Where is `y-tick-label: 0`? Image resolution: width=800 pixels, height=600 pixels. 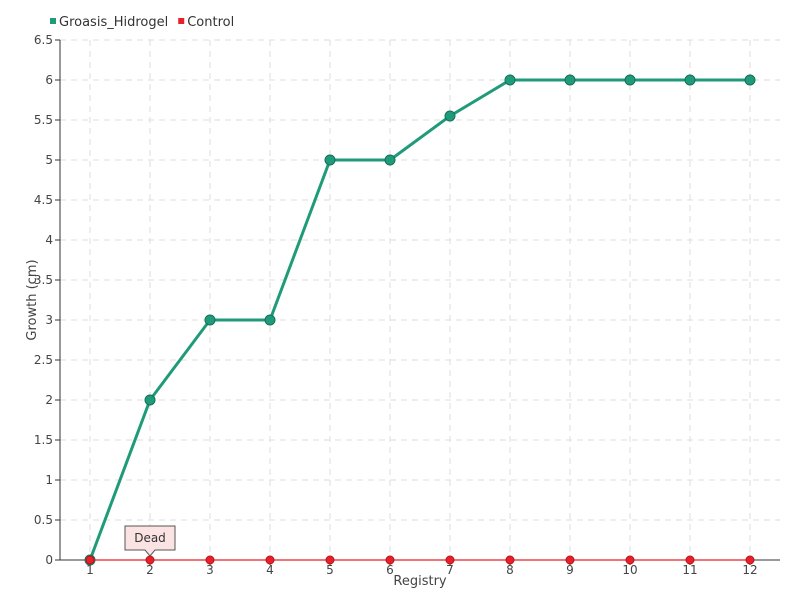 y-tick-label: 0 is located at coordinates (49, 560).